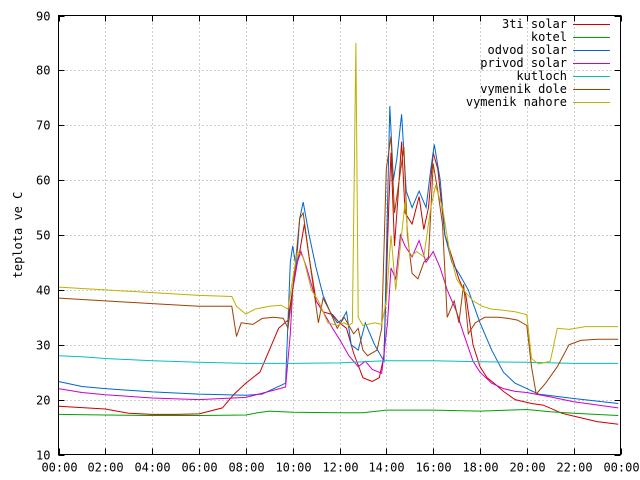  Describe the element at coordinates (152, 468) in the screenshot. I see `x-tick-label: 04:00` at that location.